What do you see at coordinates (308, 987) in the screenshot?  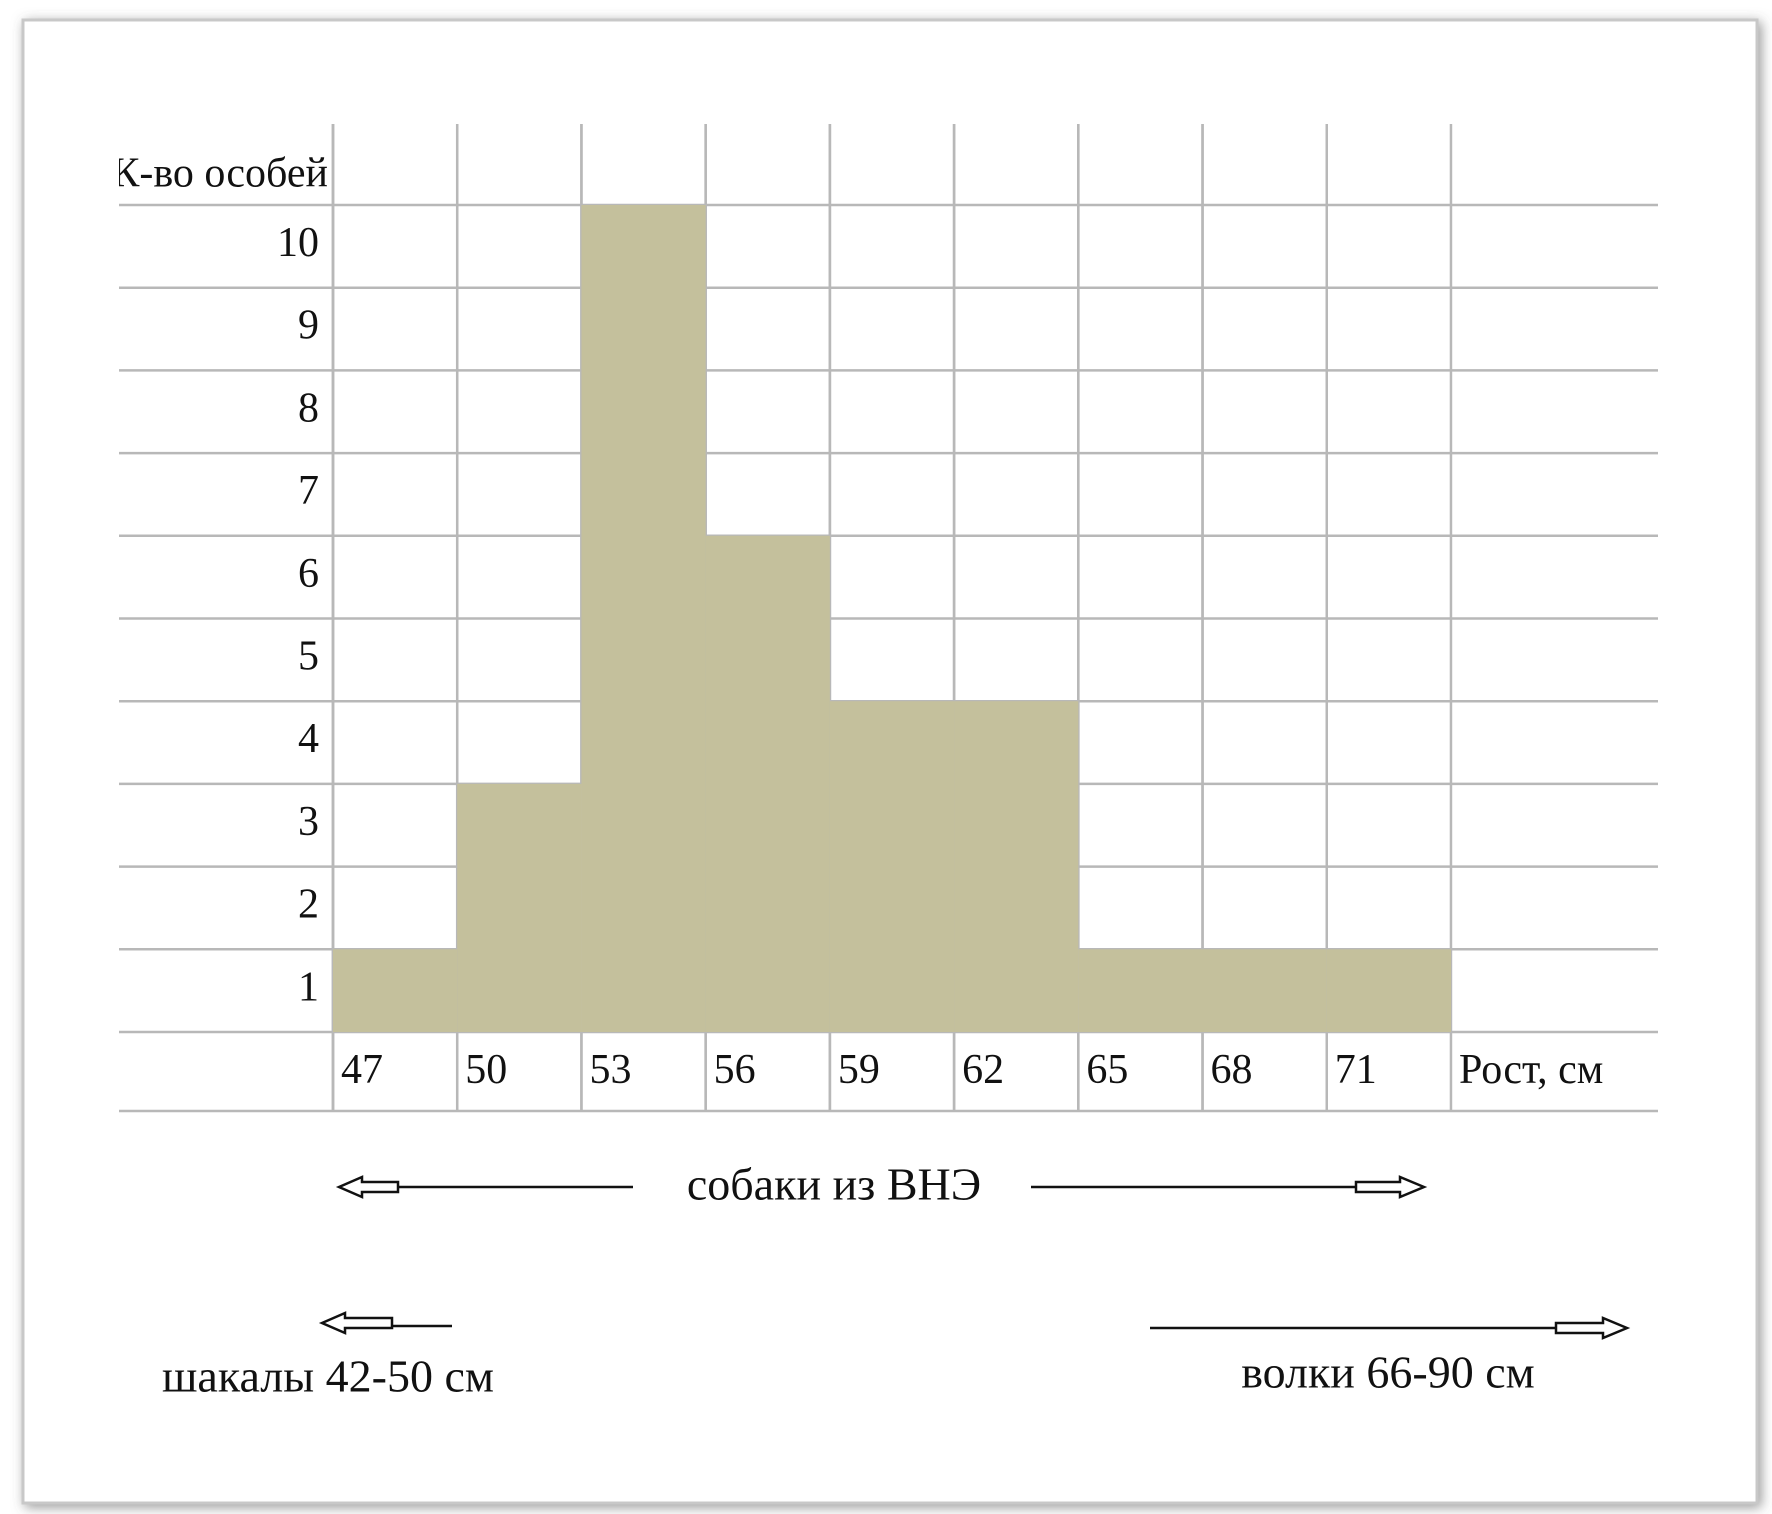 I see `y-tick-label: 1` at bounding box center [308, 987].